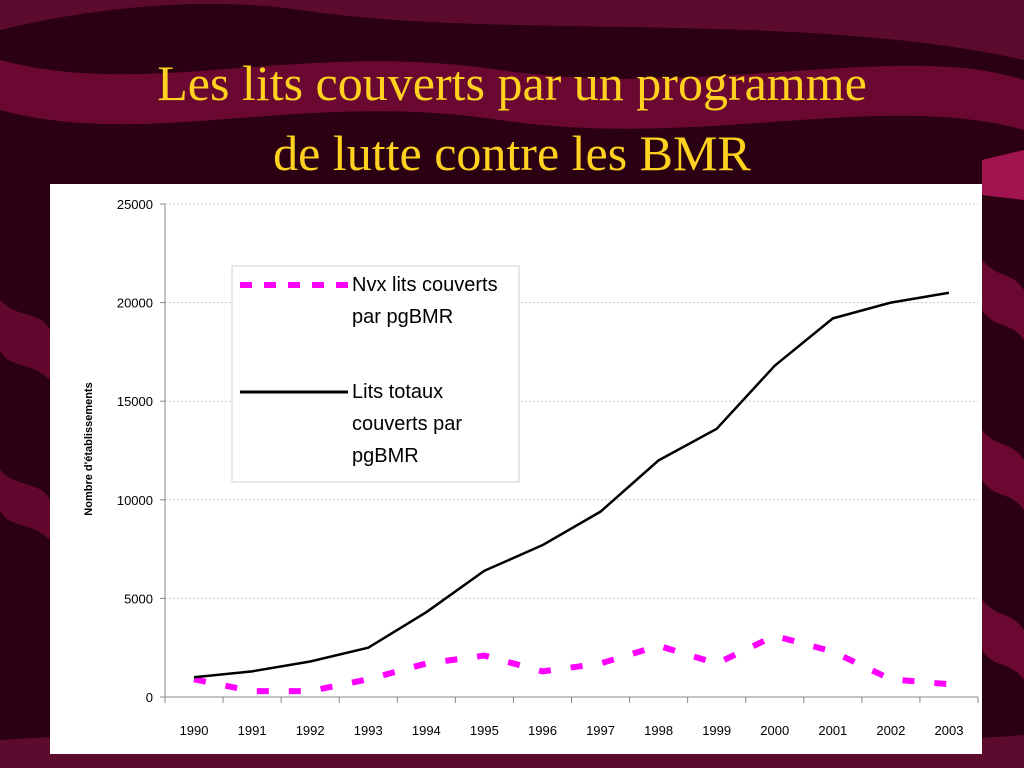 The width and height of the screenshot is (1024, 768). Describe the element at coordinates (774, 730) in the screenshot. I see `x-tick-label: 2000` at that location.